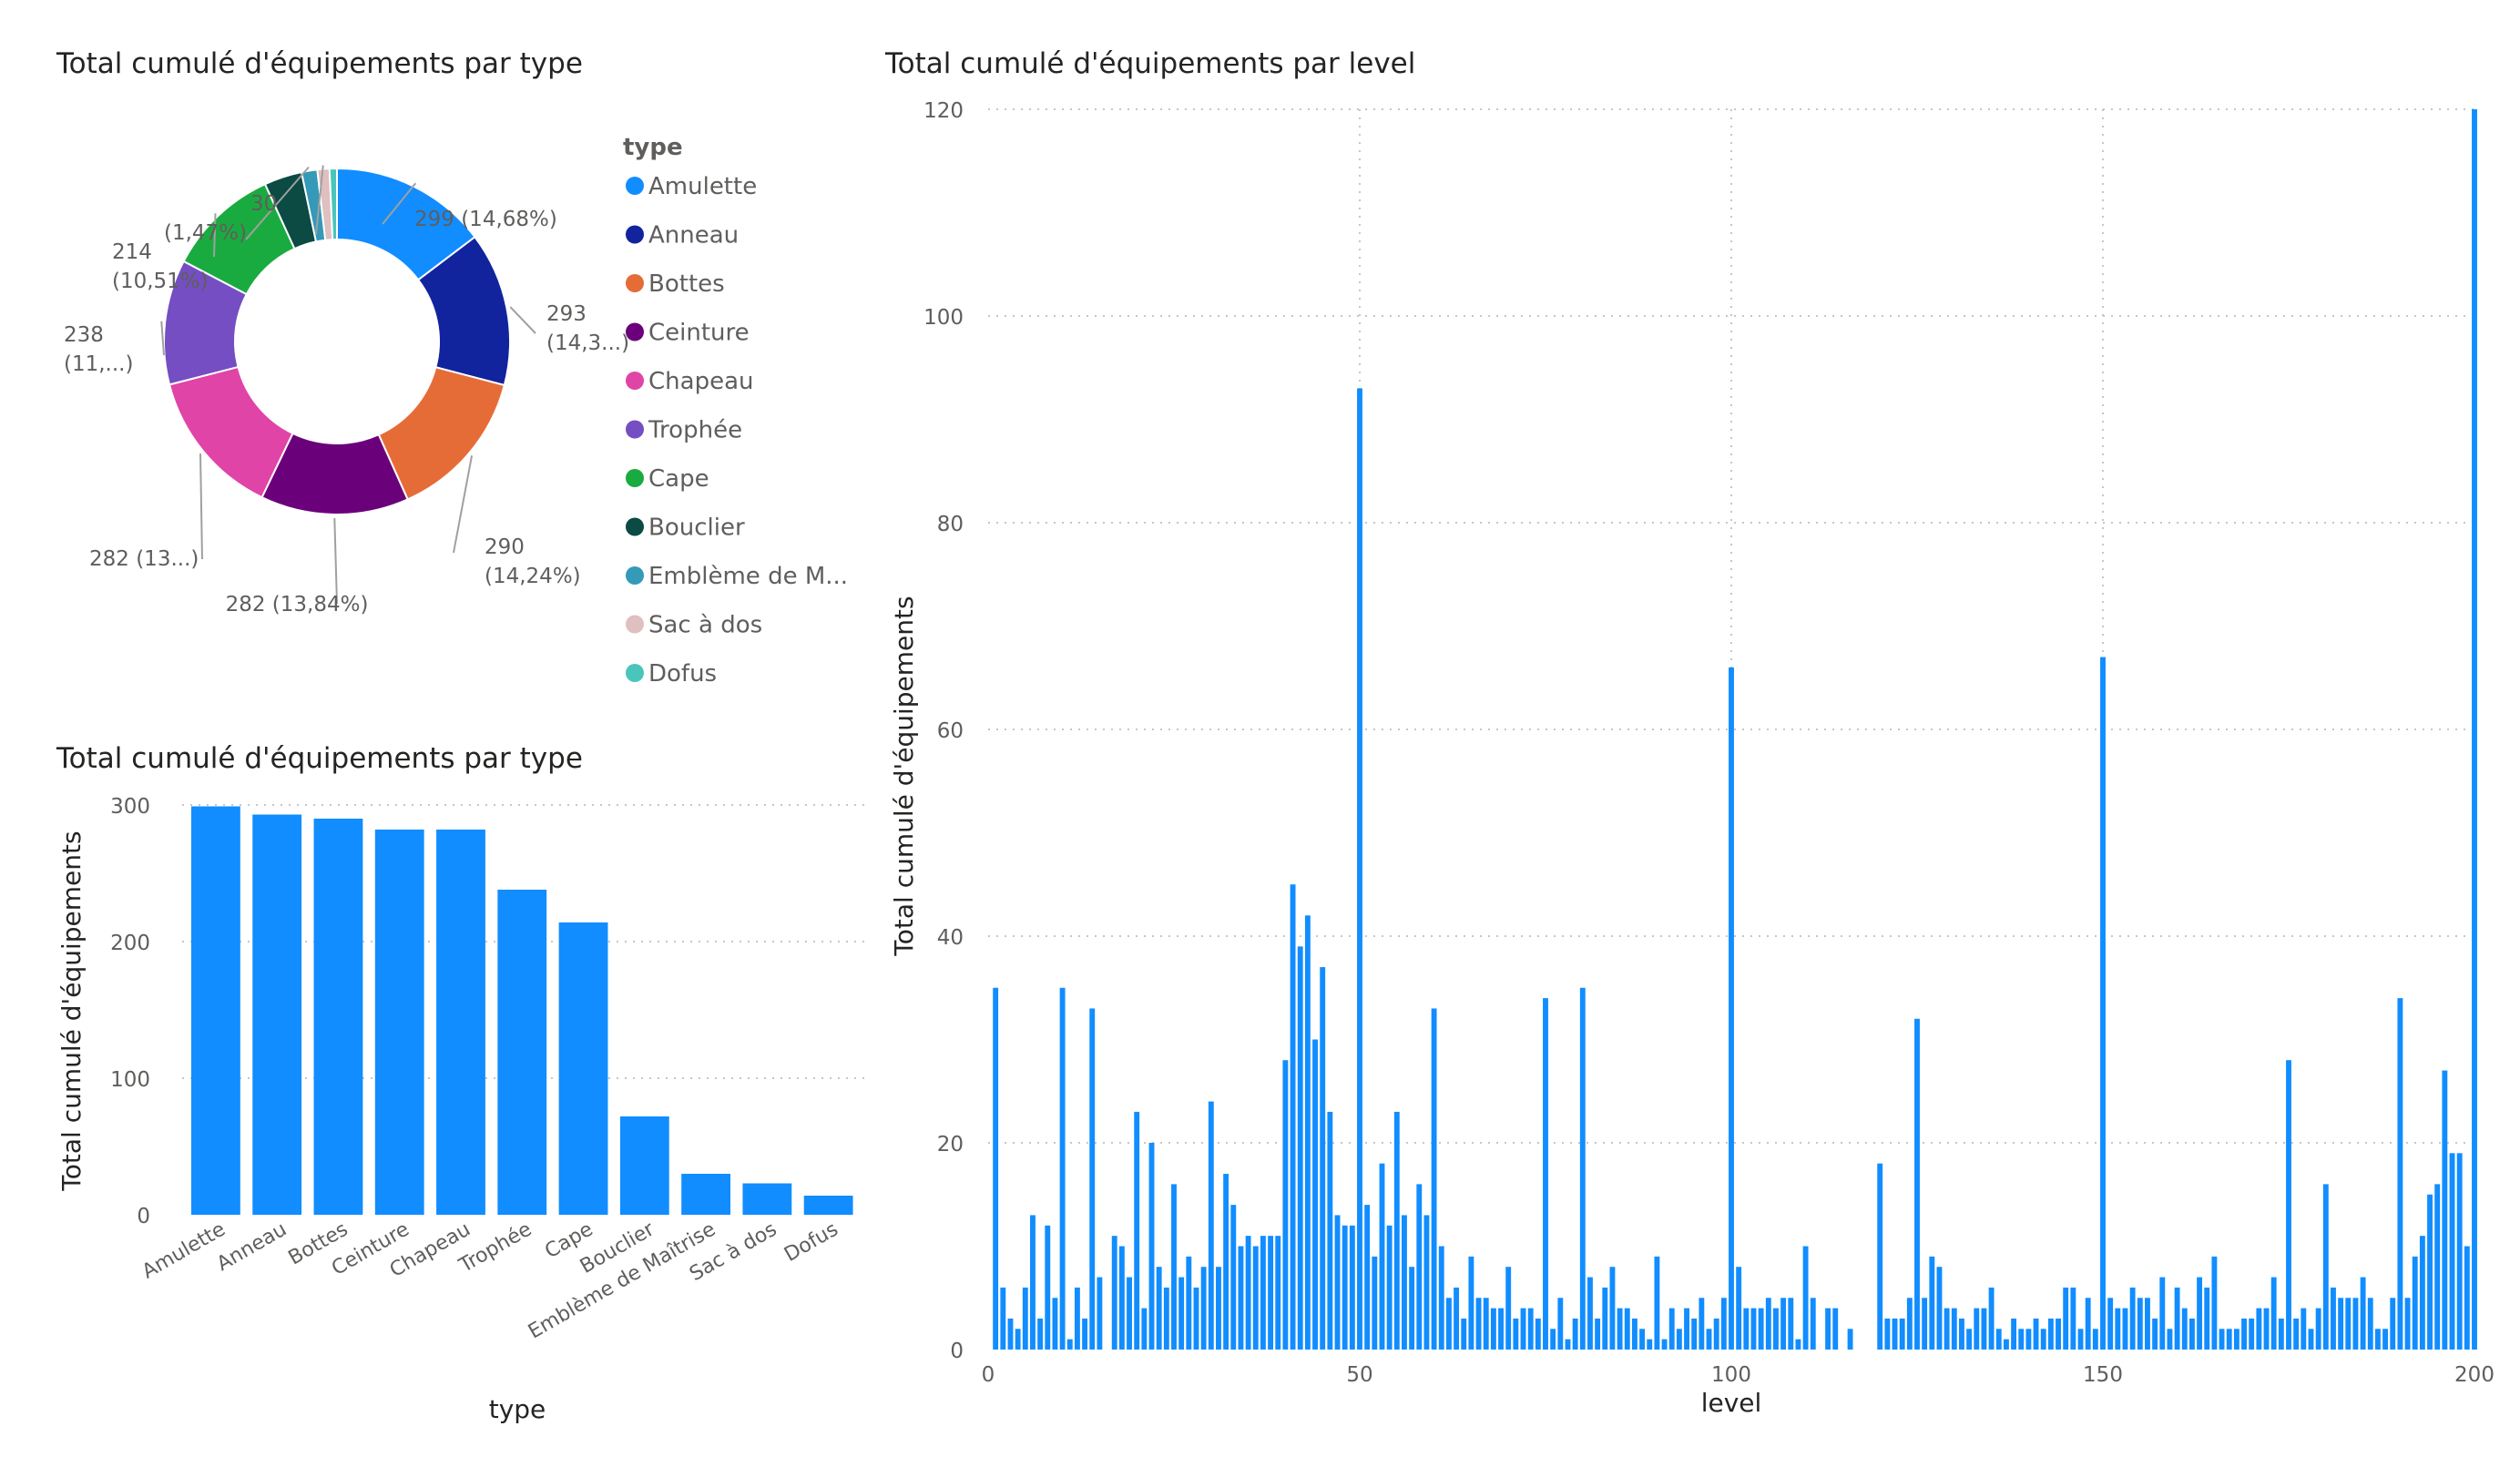  Describe the element at coordinates (696, 528) in the screenshot. I see `legend-item-8: Bouclier` at that location.